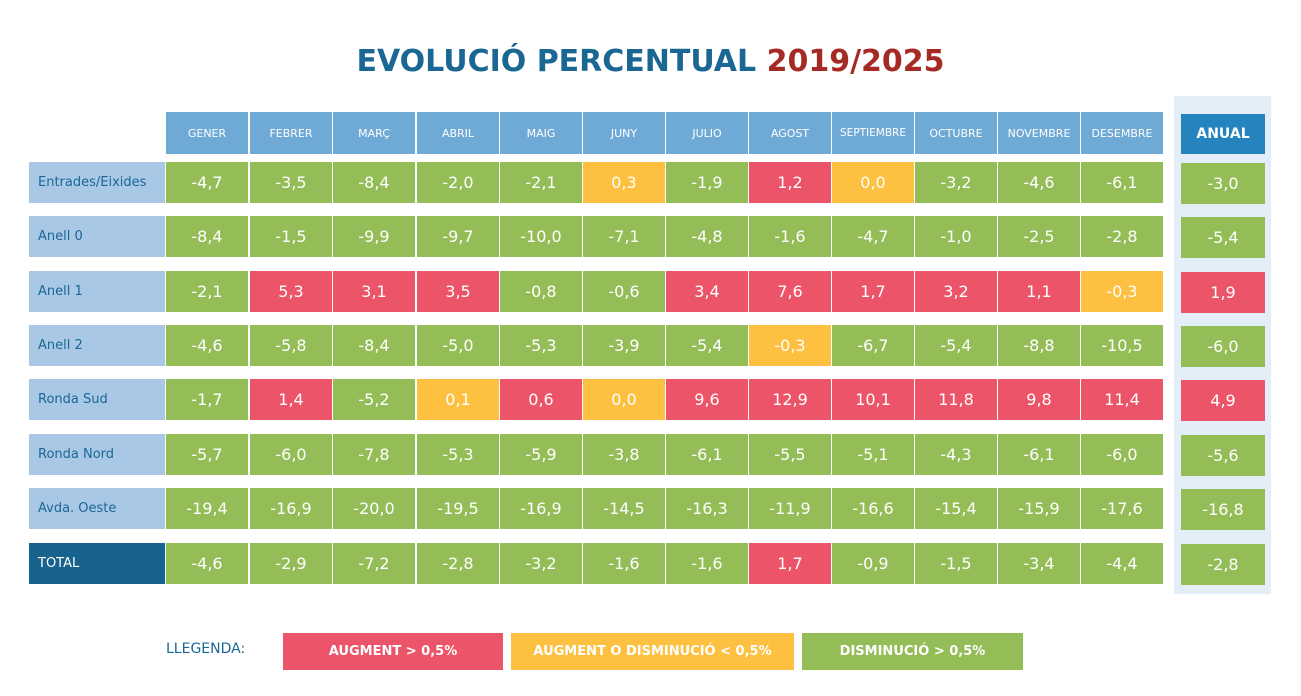 The height and width of the screenshot is (696, 1301). I want to click on title-years: 2019/2025, so click(855, 61).